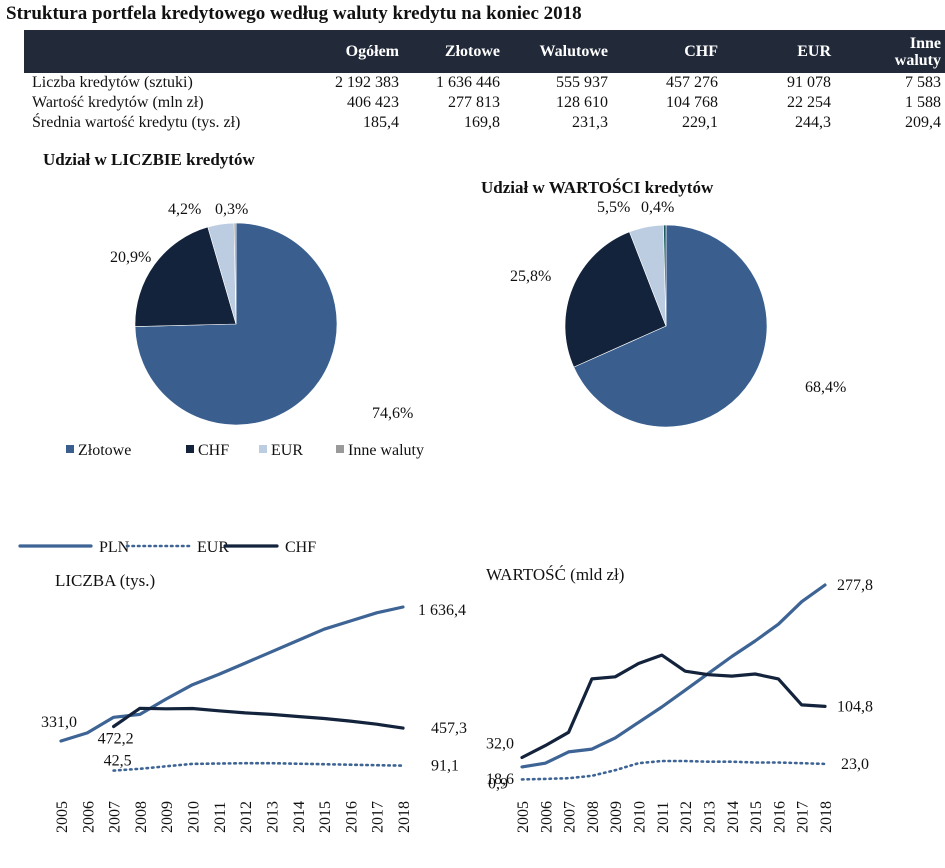 This screenshot has height=868, width=945. What do you see at coordinates (925, 43) in the screenshot?
I see `header-inne-line1: Inne` at bounding box center [925, 43].